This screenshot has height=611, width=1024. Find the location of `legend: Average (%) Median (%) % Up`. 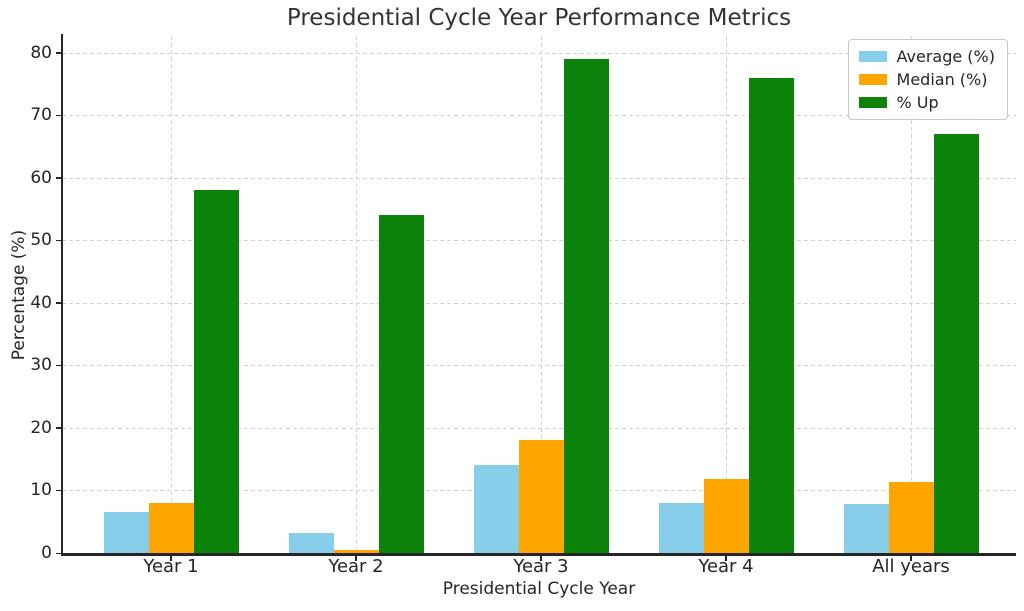

legend: Average (%) Median (%) % Up is located at coordinates (927, 79).